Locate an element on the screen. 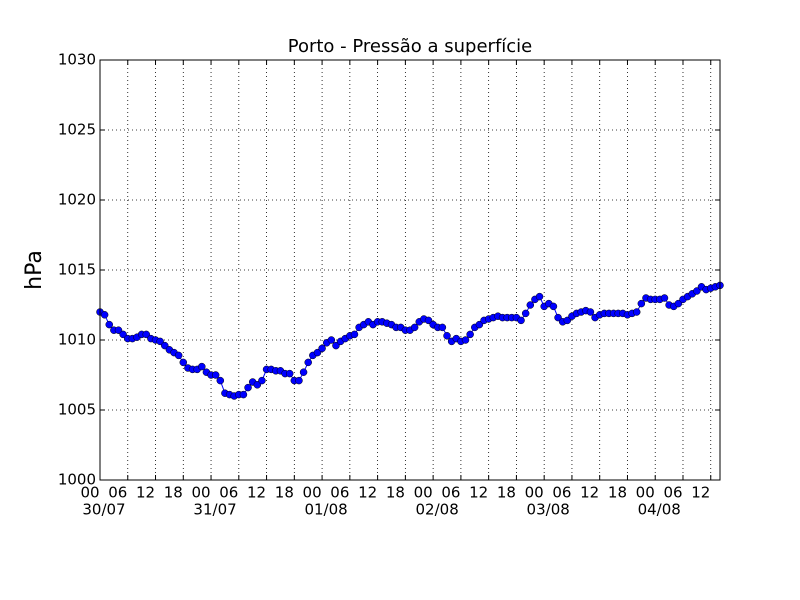  x-date-label: 02/08 is located at coordinates (437, 510).